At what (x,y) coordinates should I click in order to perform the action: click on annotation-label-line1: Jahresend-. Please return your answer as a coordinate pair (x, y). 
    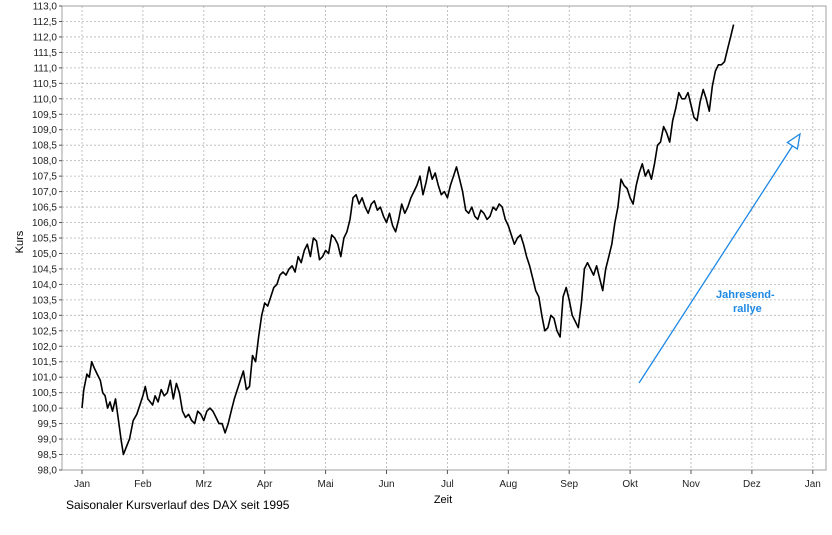
    Looking at the image, I should click on (745, 295).